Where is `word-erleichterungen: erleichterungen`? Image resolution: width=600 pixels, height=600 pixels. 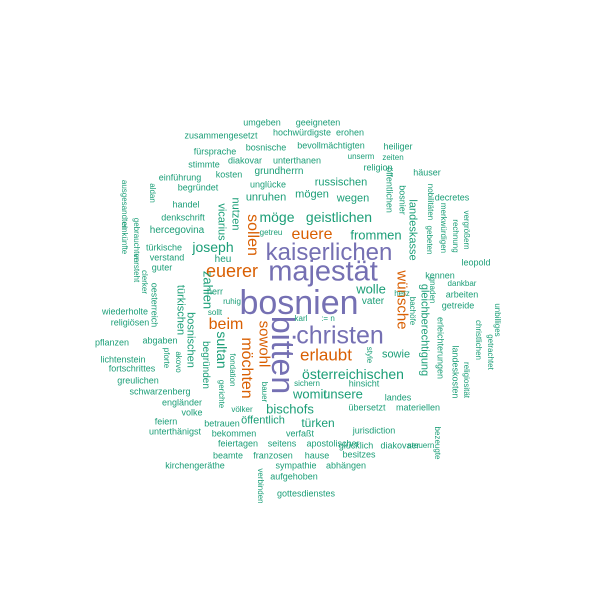 word-erleichterungen: erleichterungen is located at coordinates (440, 348).